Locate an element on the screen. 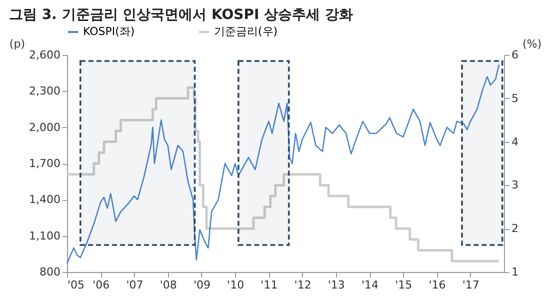  y-tick-label: 2,000 is located at coordinates (44, 127).